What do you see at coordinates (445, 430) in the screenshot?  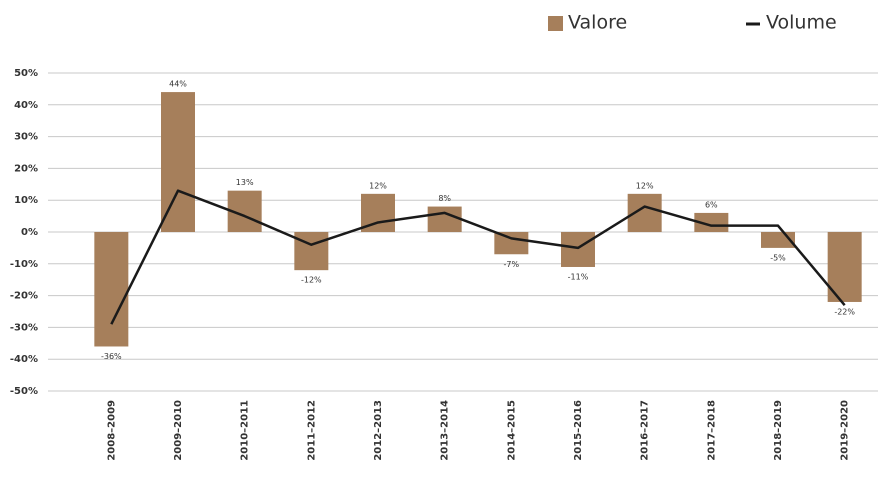 I see `x-tick-label: 2013–2014` at bounding box center [445, 430].